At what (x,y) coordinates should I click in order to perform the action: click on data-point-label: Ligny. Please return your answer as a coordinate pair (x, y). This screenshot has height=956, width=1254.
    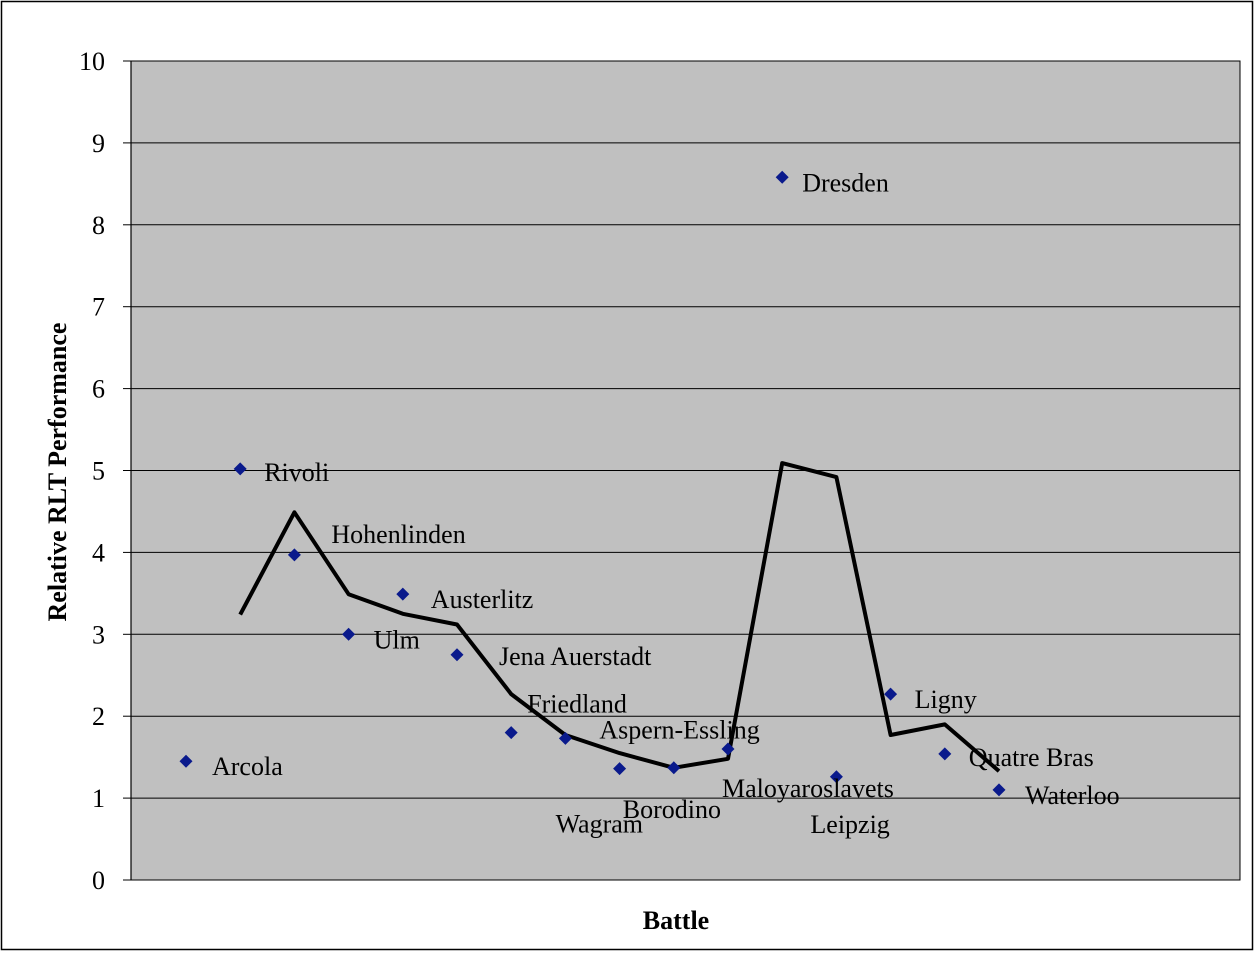
    Looking at the image, I should click on (946, 699).